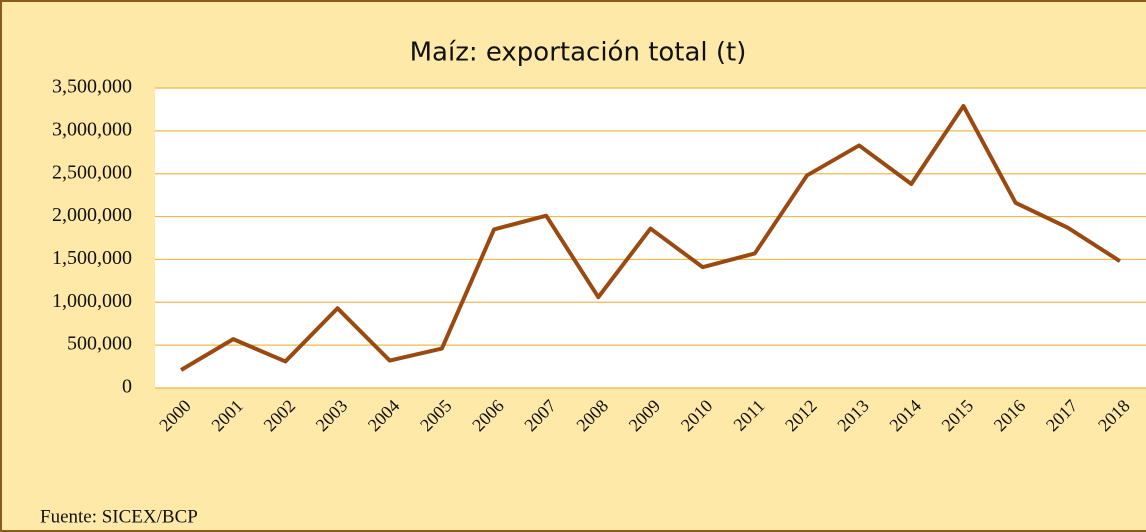 The image size is (1146, 532). I want to click on chart-title: Maíz: exportación total (t), so click(578, 53).